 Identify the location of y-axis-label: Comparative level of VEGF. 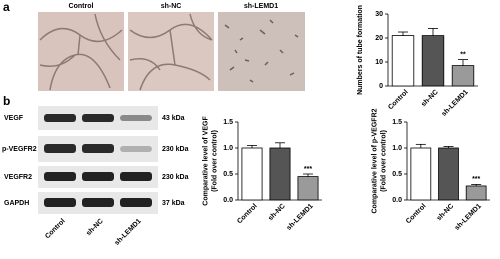
(205, 161).